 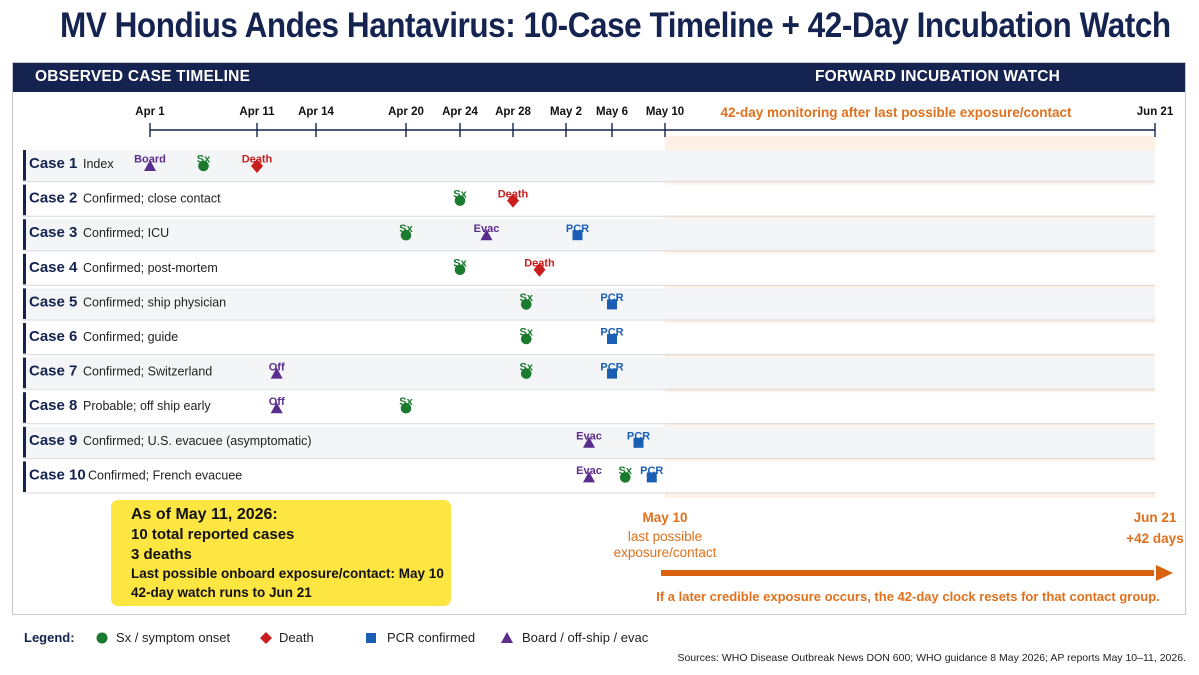 I want to click on case-description: Index, so click(x=98, y=164).